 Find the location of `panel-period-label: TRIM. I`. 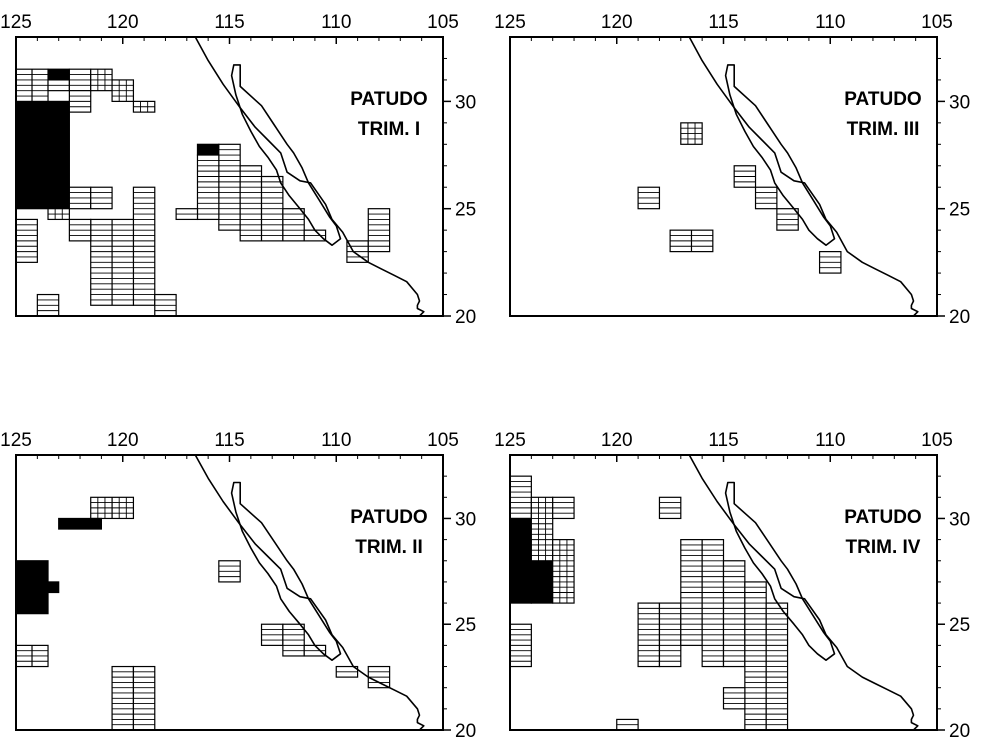

panel-period-label: TRIM. I is located at coordinates (389, 129).